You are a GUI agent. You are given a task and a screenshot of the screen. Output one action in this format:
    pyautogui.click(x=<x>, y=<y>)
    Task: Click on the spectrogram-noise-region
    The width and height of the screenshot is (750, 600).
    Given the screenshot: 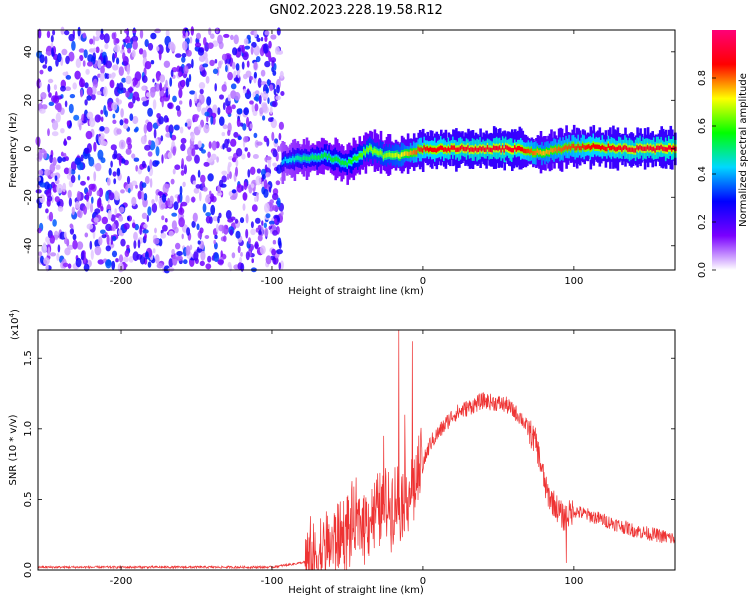 What is the action you would take?
    pyautogui.click(x=160, y=150)
    